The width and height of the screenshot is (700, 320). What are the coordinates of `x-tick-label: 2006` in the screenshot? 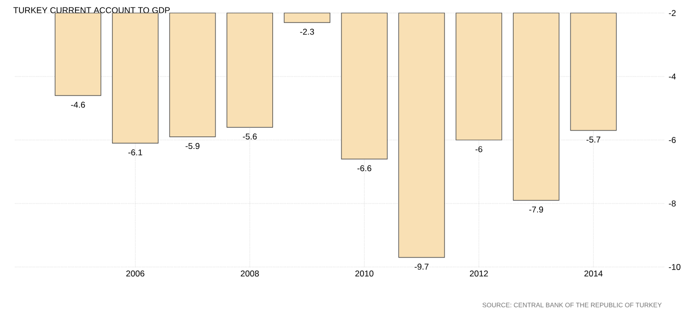 It's located at (135, 273).